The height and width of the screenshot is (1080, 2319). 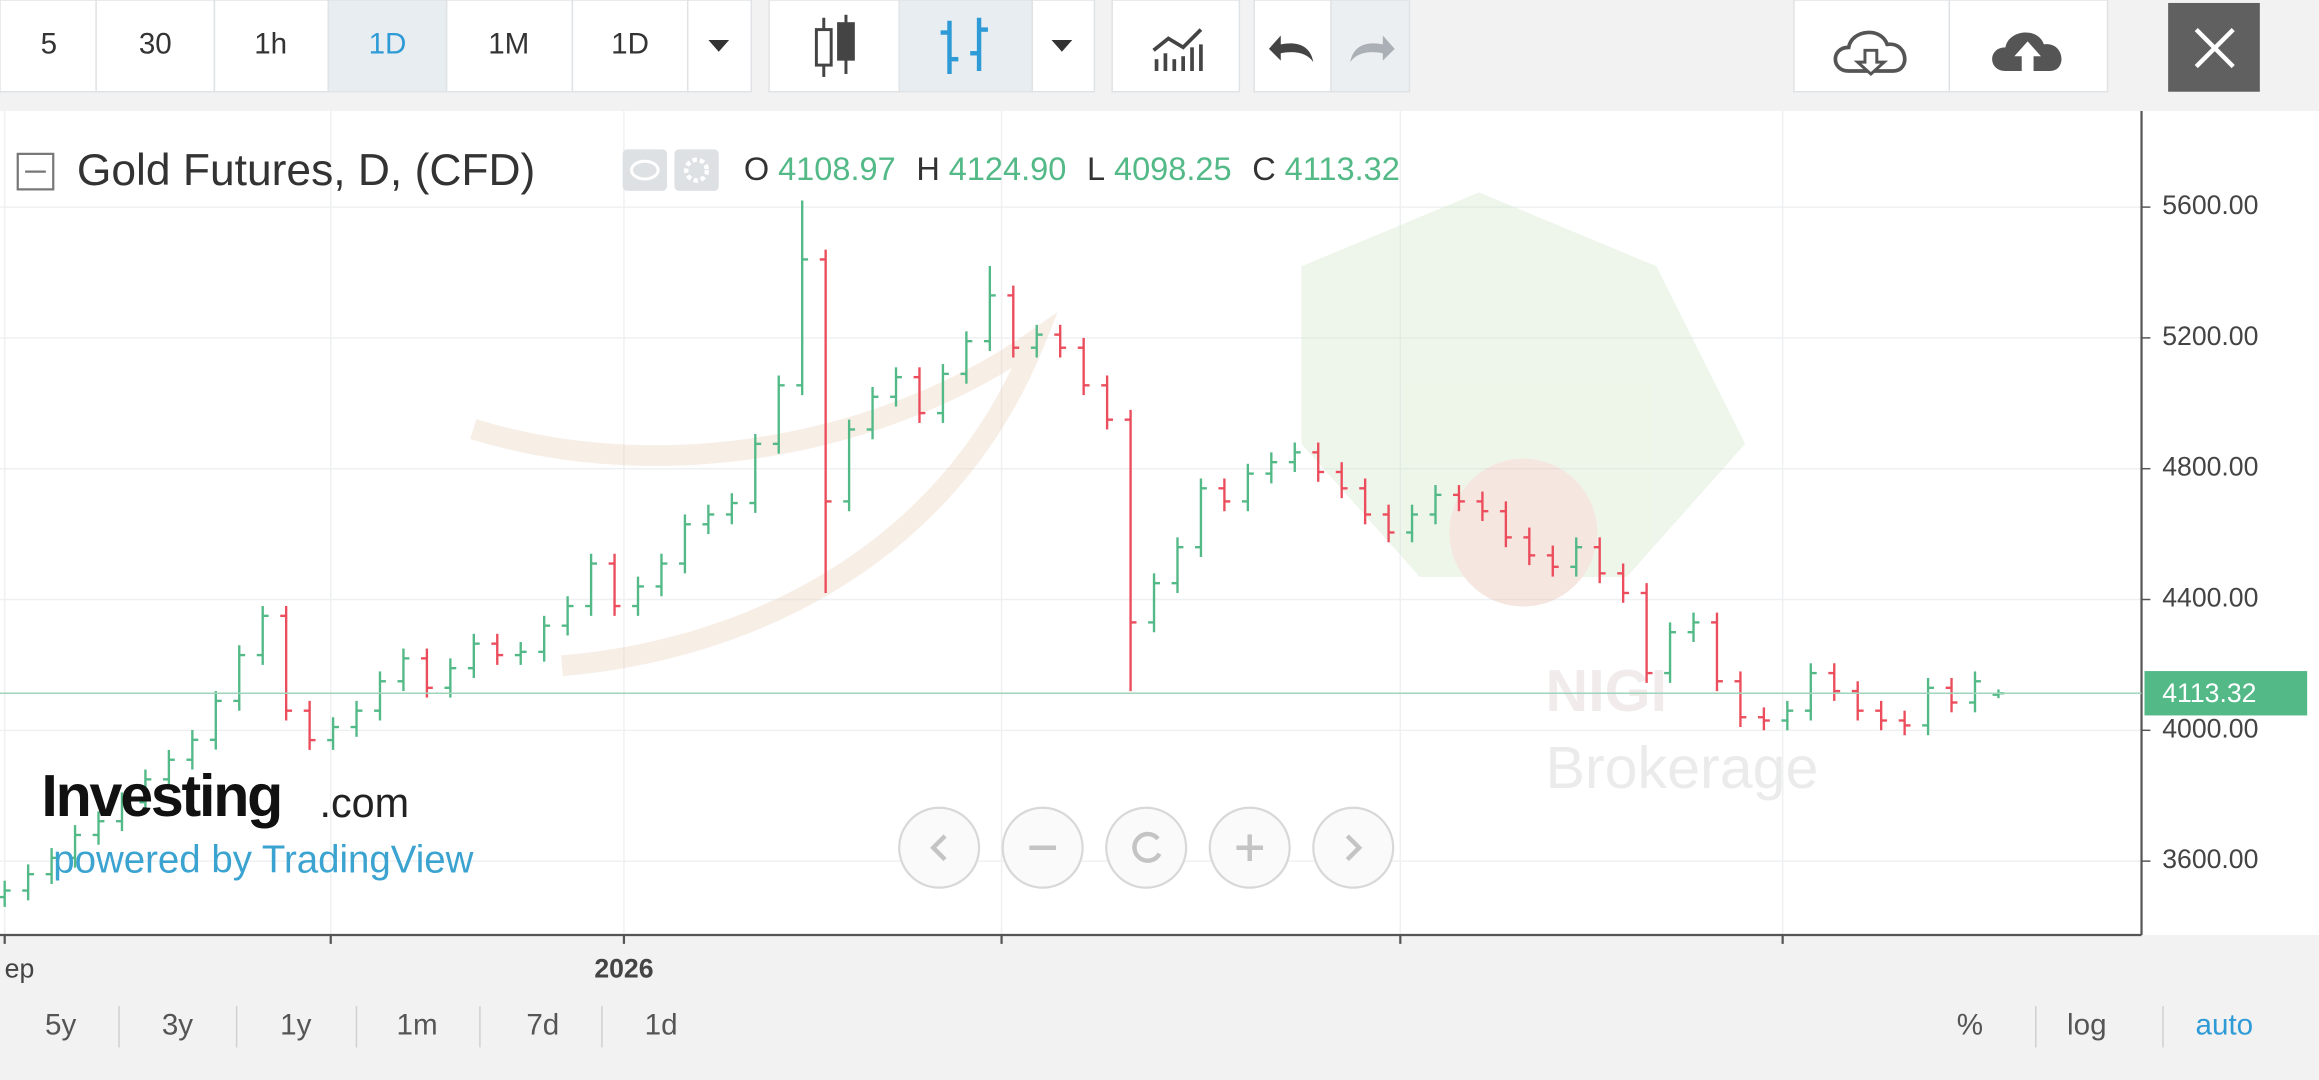 What do you see at coordinates (939, 847) in the screenshot?
I see `scroll-left-button` at bounding box center [939, 847].